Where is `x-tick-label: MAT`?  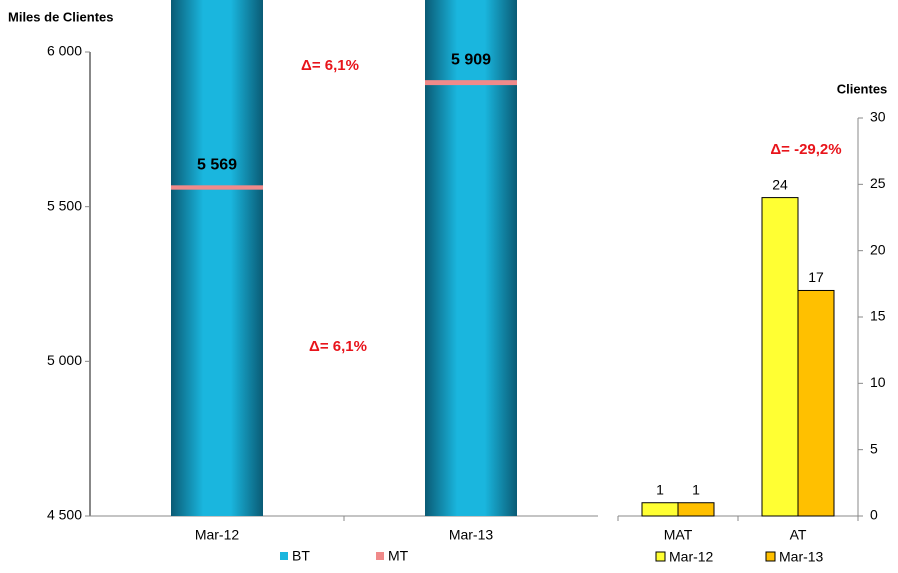 x-tick-label: MAT is located at coordinates (678, 535).